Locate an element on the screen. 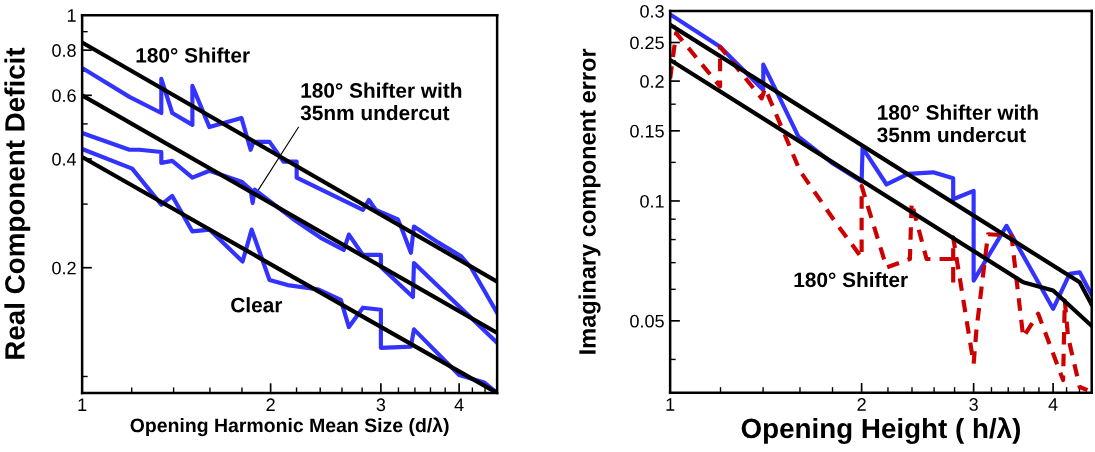 Image resolution: width=1095 pixels, height=452 pixels. y-tick-label: 0.05 is located at coordinates (647, 321).